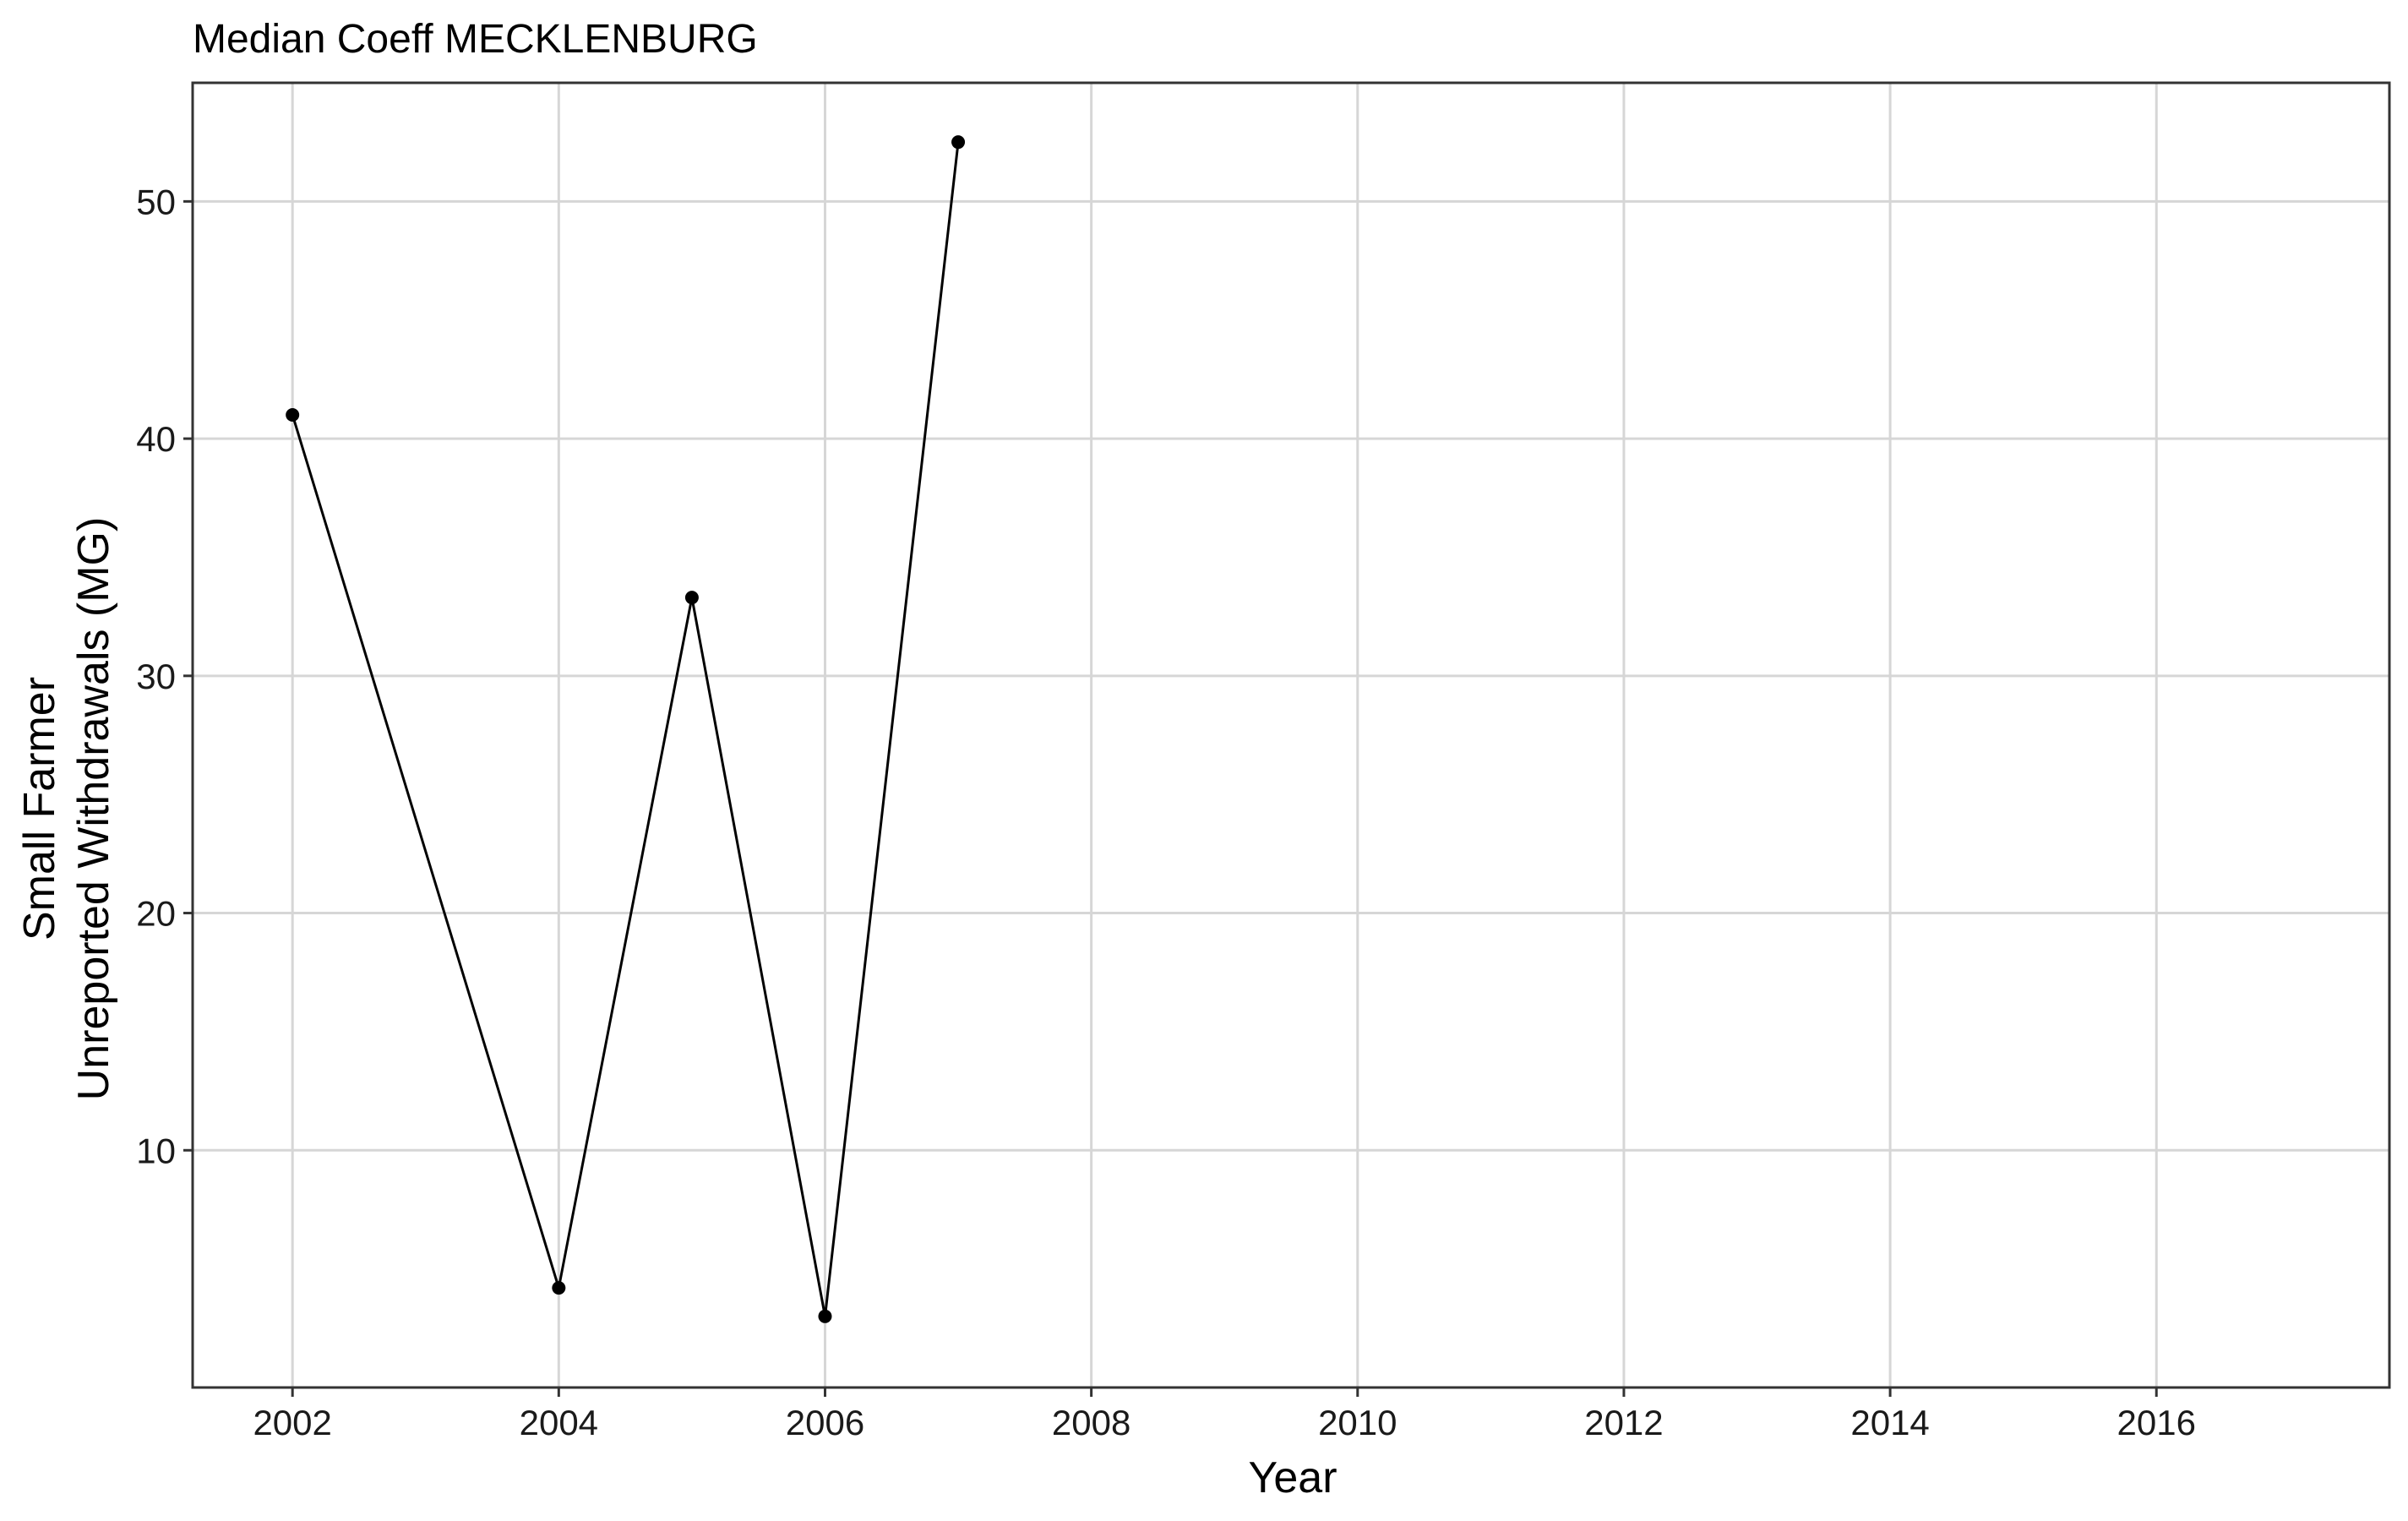  Describe the element at coordinates (825, 1422) in the screenshot. I see `x-tick-label-2006: 2006` at that location.